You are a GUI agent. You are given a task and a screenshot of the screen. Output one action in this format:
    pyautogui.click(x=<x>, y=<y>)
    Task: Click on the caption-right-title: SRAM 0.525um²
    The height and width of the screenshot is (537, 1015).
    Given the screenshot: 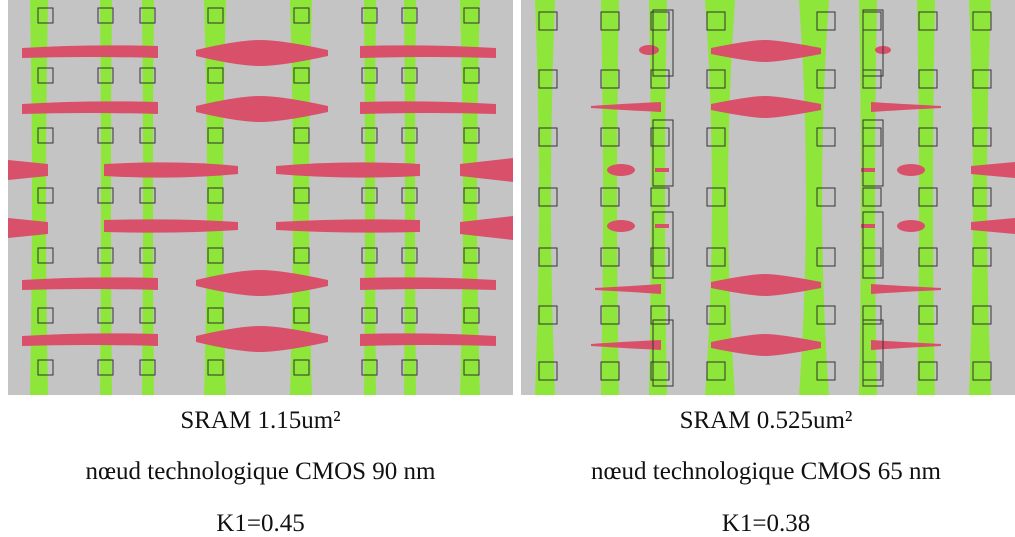 What is the action you would take?
    pyautogui.click(x=766, y=420)
    